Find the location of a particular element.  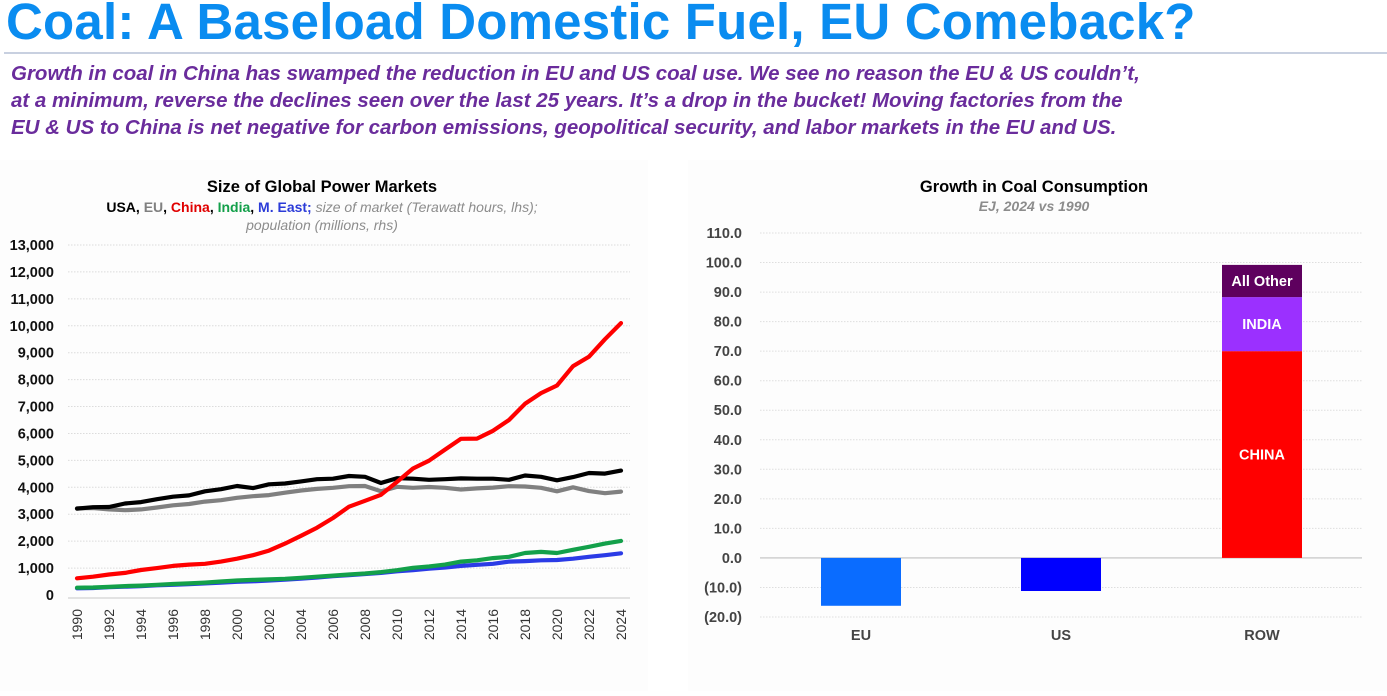

chart-subtitle: EJ, 2024 vs 1990 is located at coordinates (1034, 206).